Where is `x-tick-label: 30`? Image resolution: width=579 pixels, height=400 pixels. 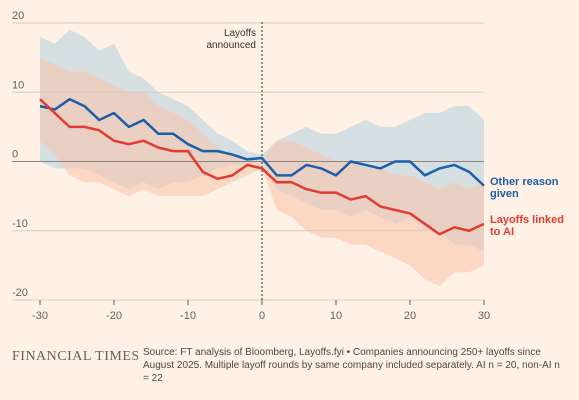 x-tick-label: 30 is located at coordinates (484, 316).